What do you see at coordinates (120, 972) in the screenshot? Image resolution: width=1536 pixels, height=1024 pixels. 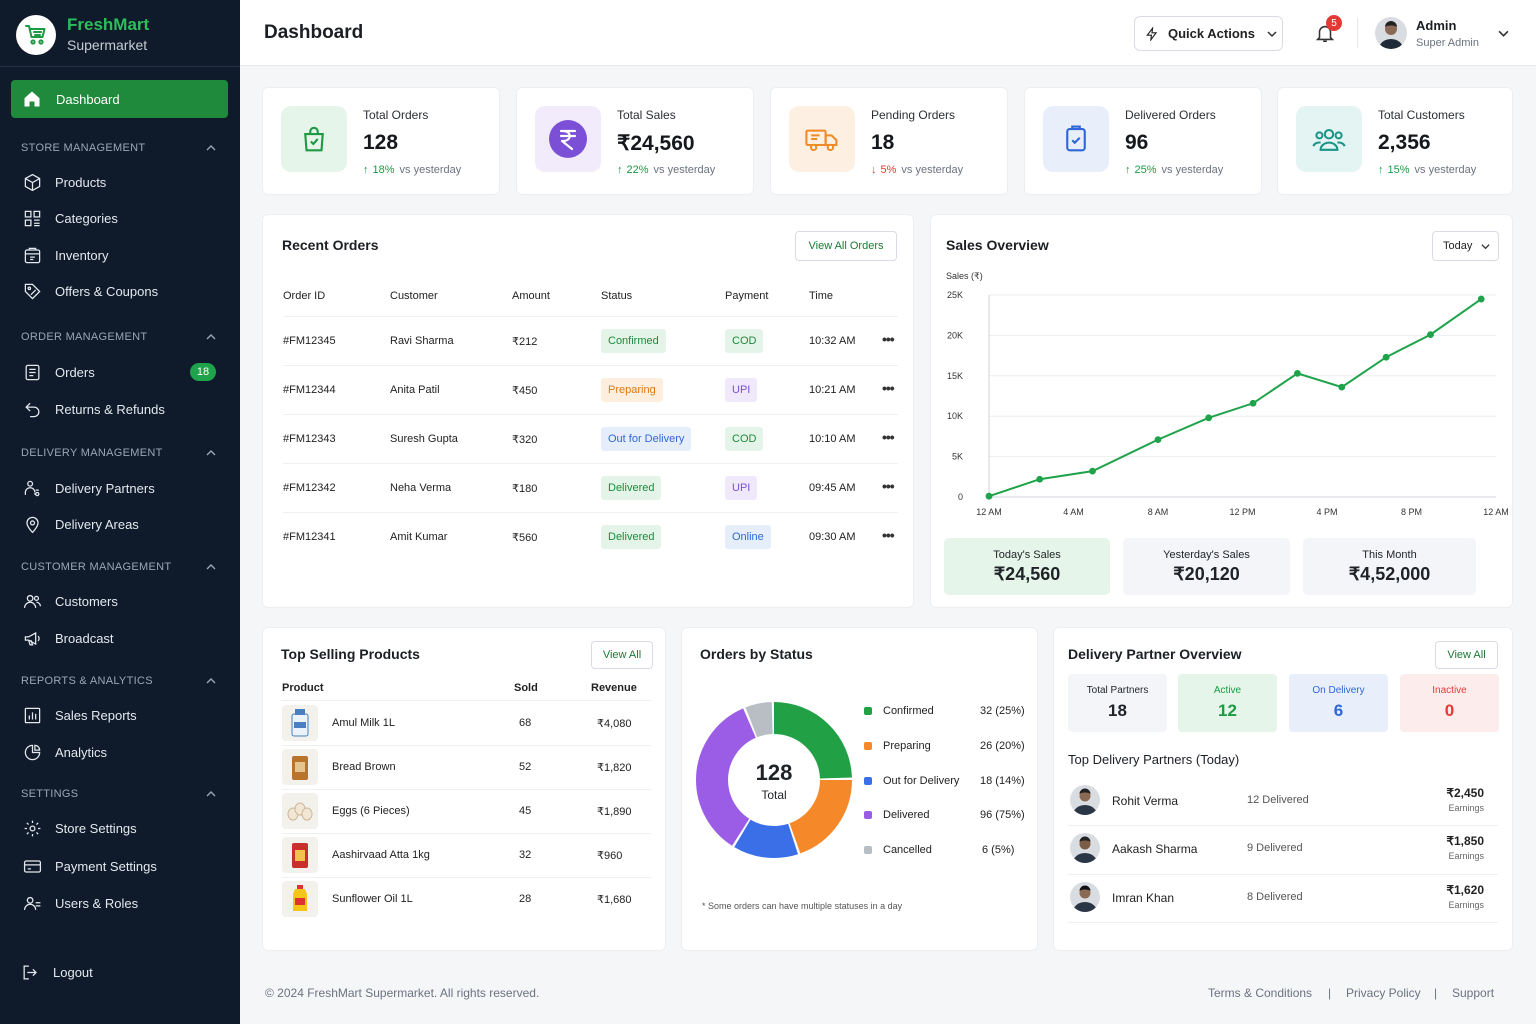 I see `logout-button: Logout` at bounding box center [120, 972].